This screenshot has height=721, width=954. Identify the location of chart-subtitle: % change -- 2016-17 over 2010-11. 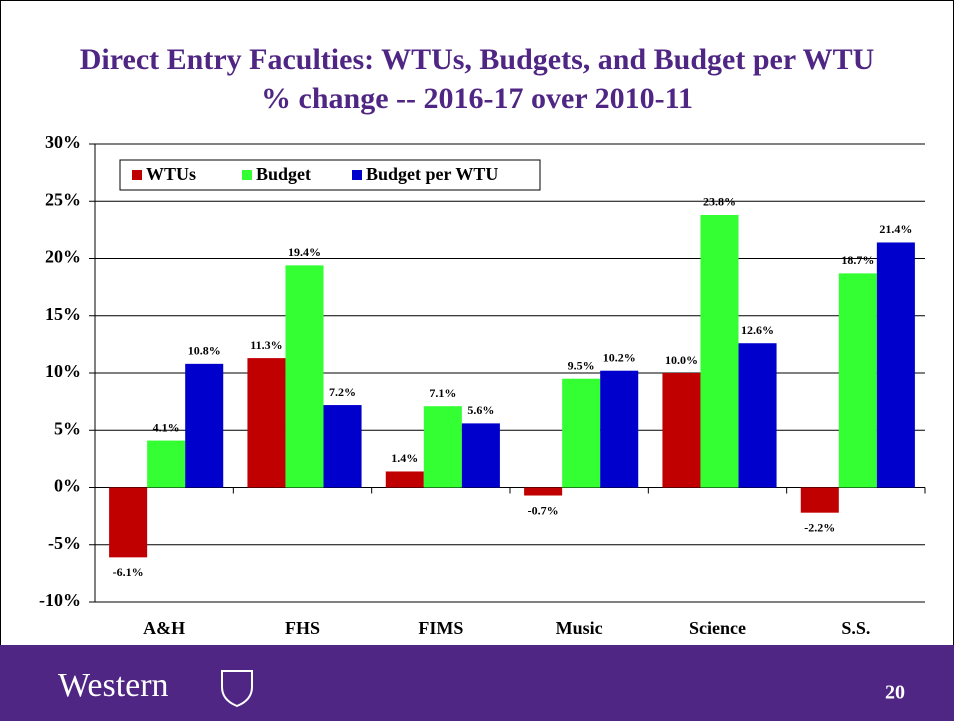
(477, 98).